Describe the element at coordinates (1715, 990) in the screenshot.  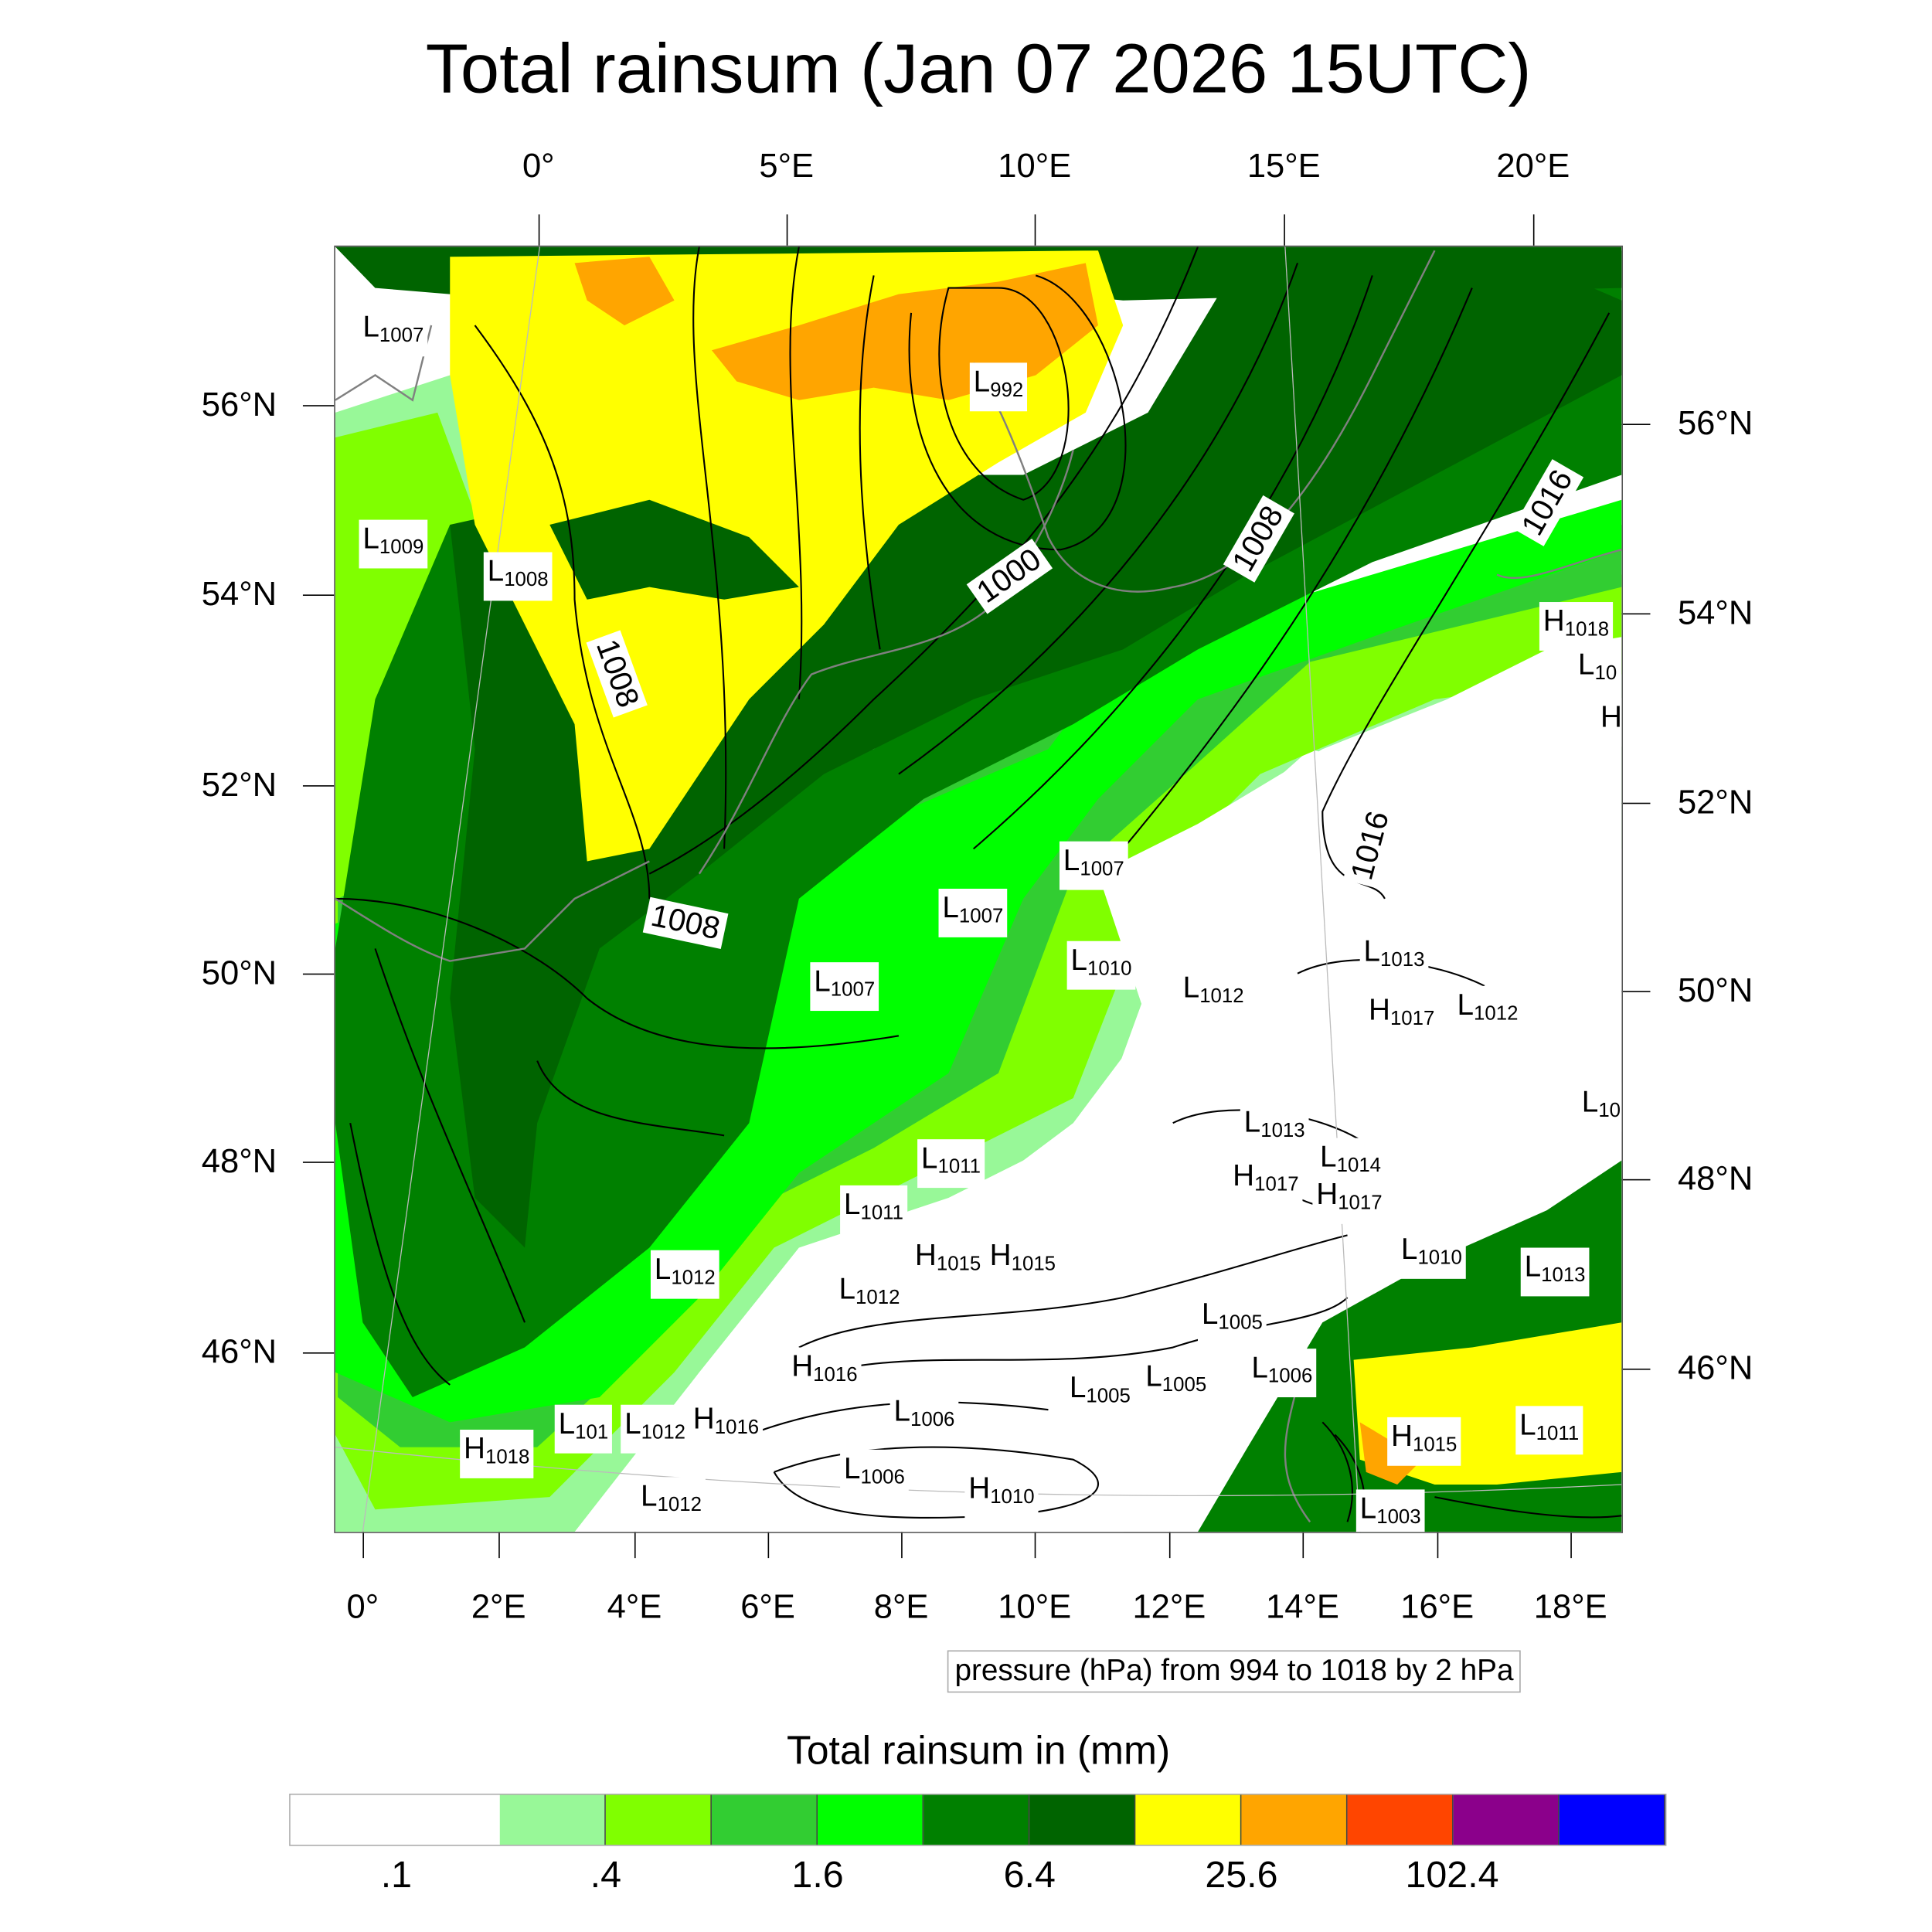
I see `right-lat-tick-label: 50°N` at that location.